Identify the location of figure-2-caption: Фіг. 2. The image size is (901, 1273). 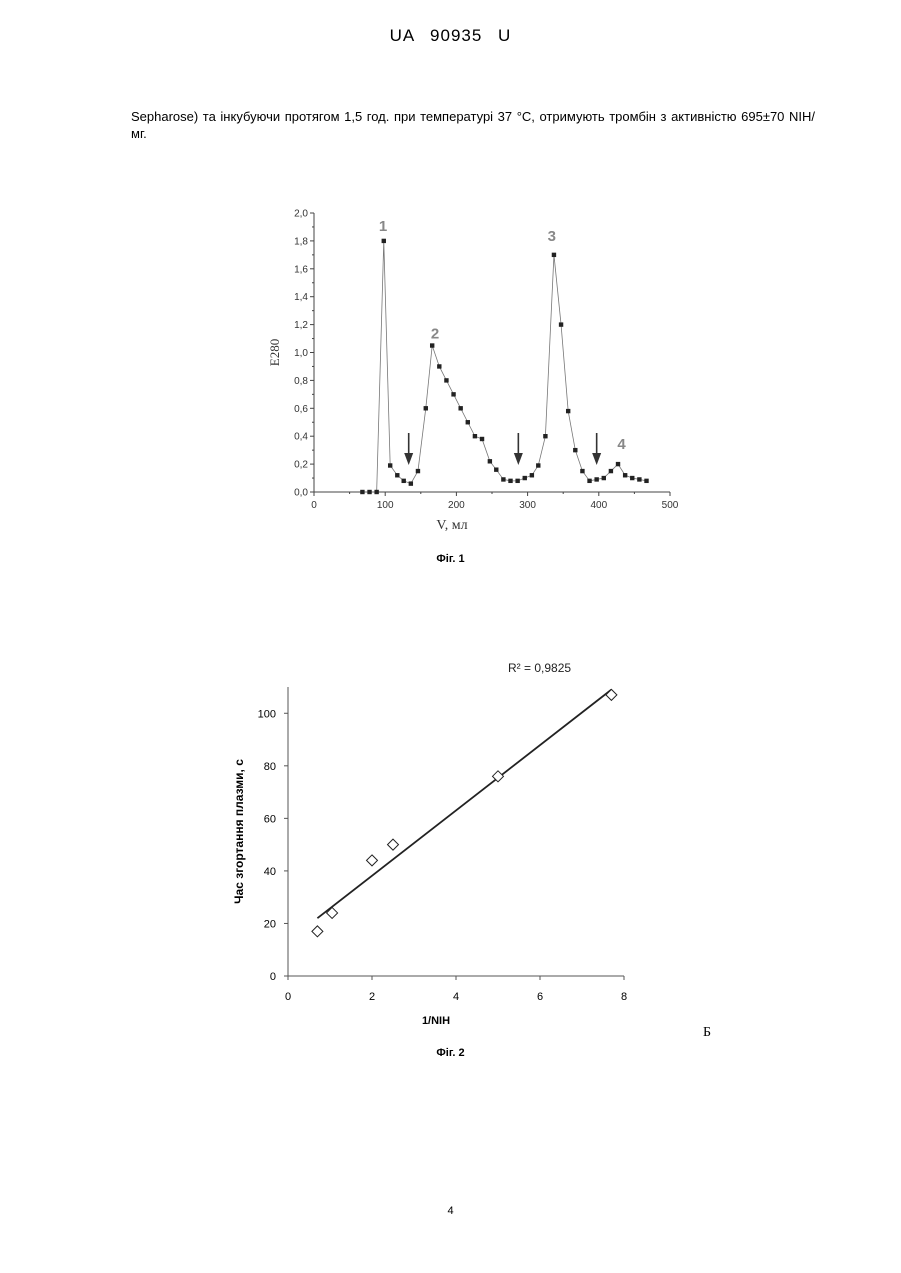
(450, 1053).